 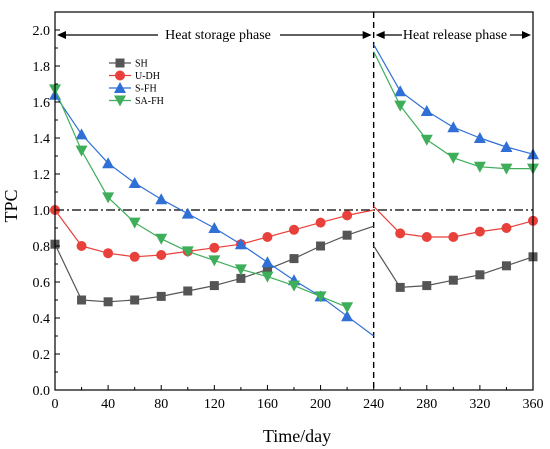 I want to click on y-tick-label-0.4: 0.4, so click(x=42, y=319).